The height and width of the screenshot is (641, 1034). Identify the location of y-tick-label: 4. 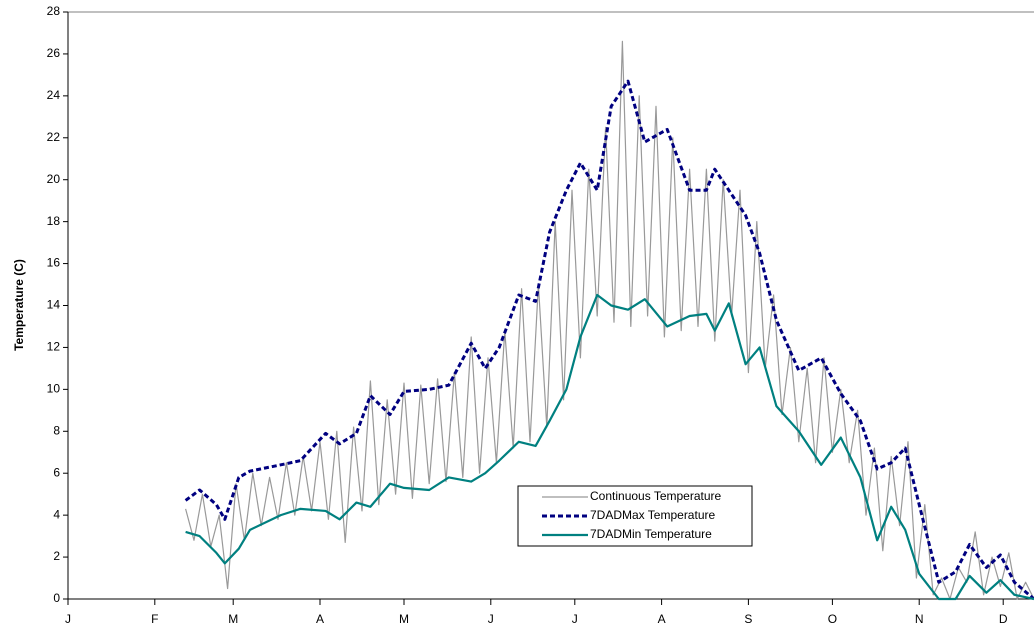
(56, 514).